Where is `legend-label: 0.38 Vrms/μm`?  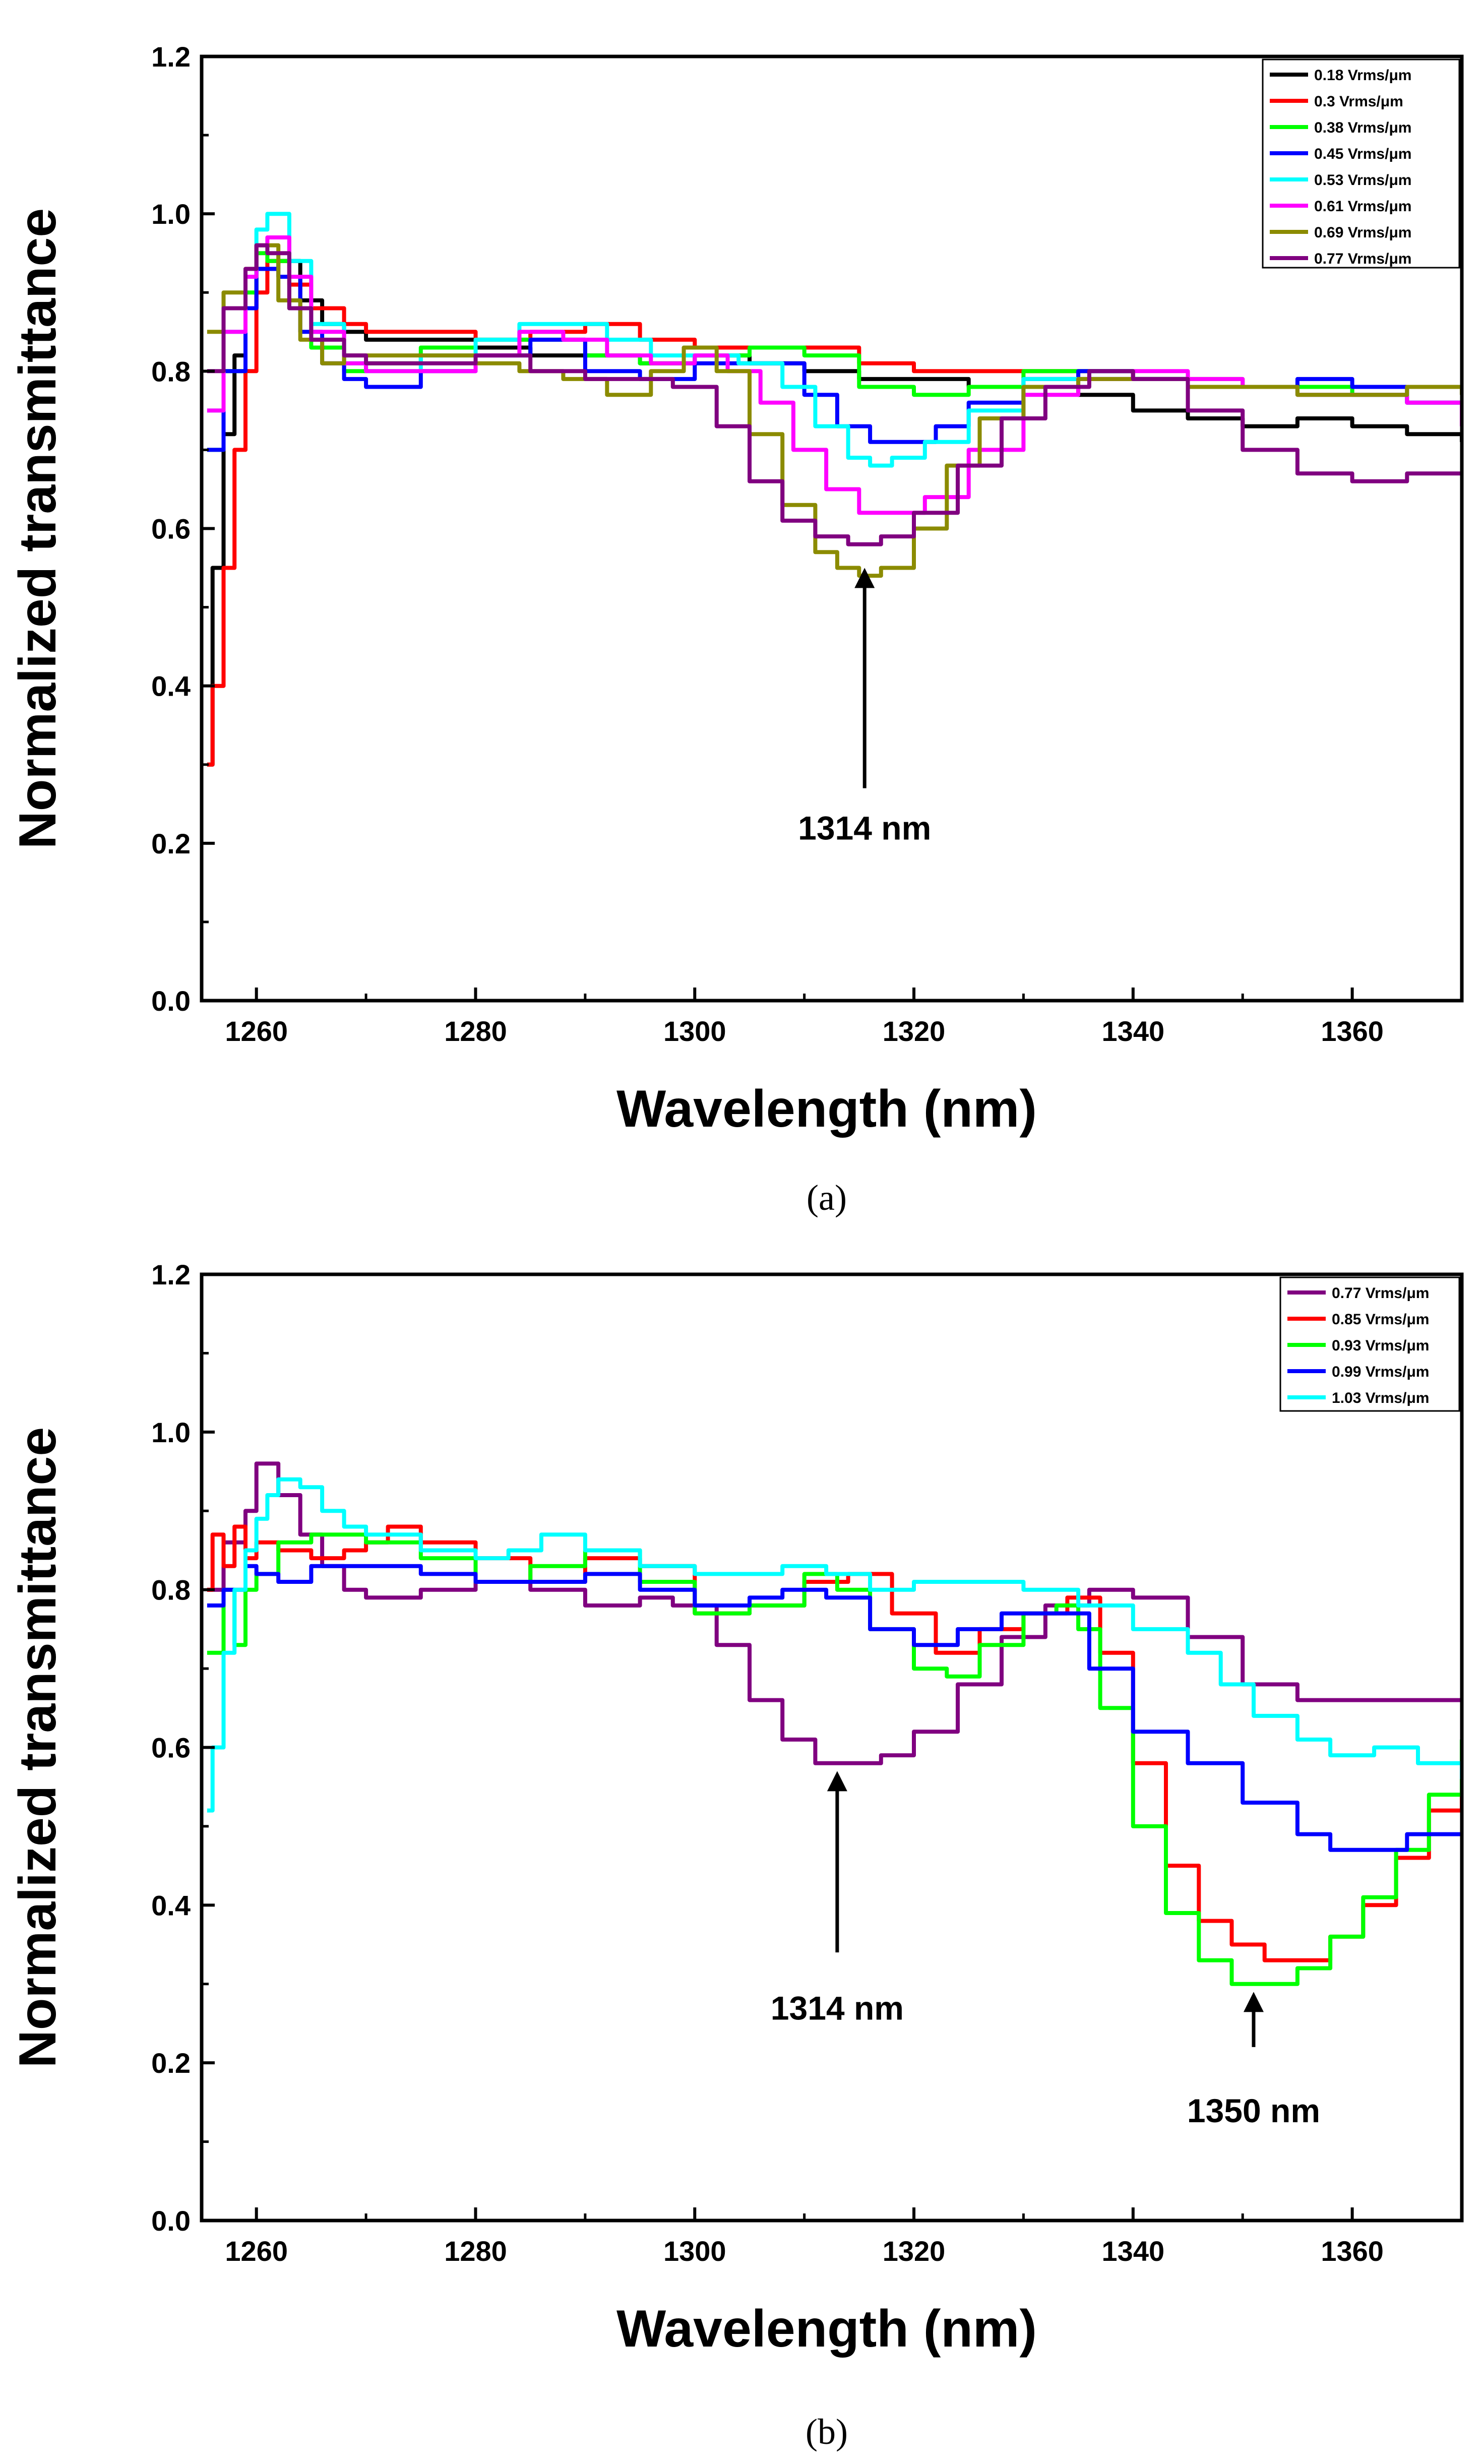
legend-label: 0.38 Vrms/μm is located at coordinates (1362, 127).